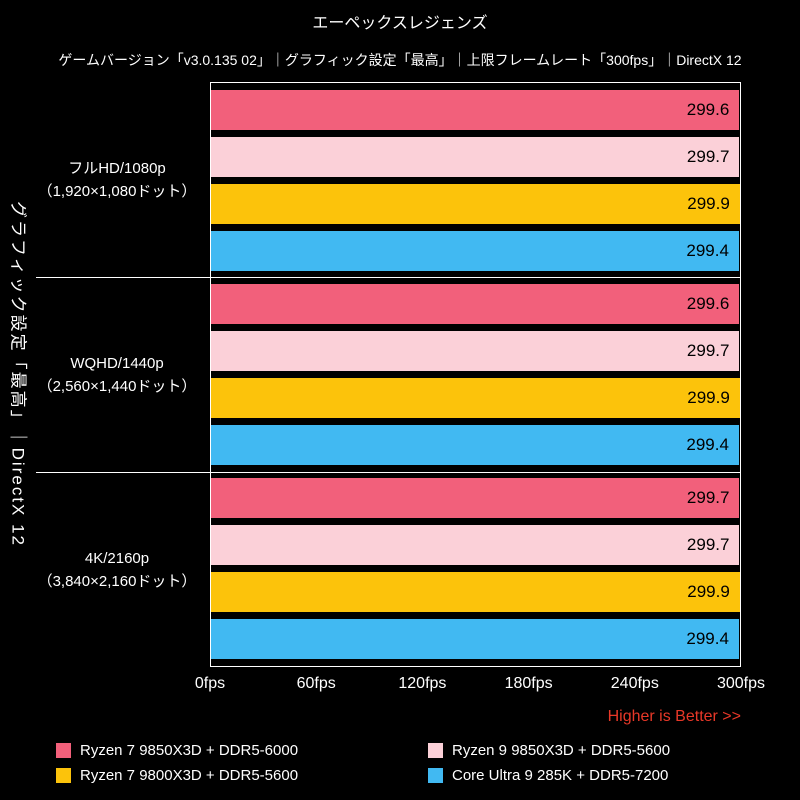  What do you see at coordinates (189, 775) in the screenshot?
I see `legend-label: Ryzen 7 9800X3D + DDR5-5600` at bounding box center [189, 775].